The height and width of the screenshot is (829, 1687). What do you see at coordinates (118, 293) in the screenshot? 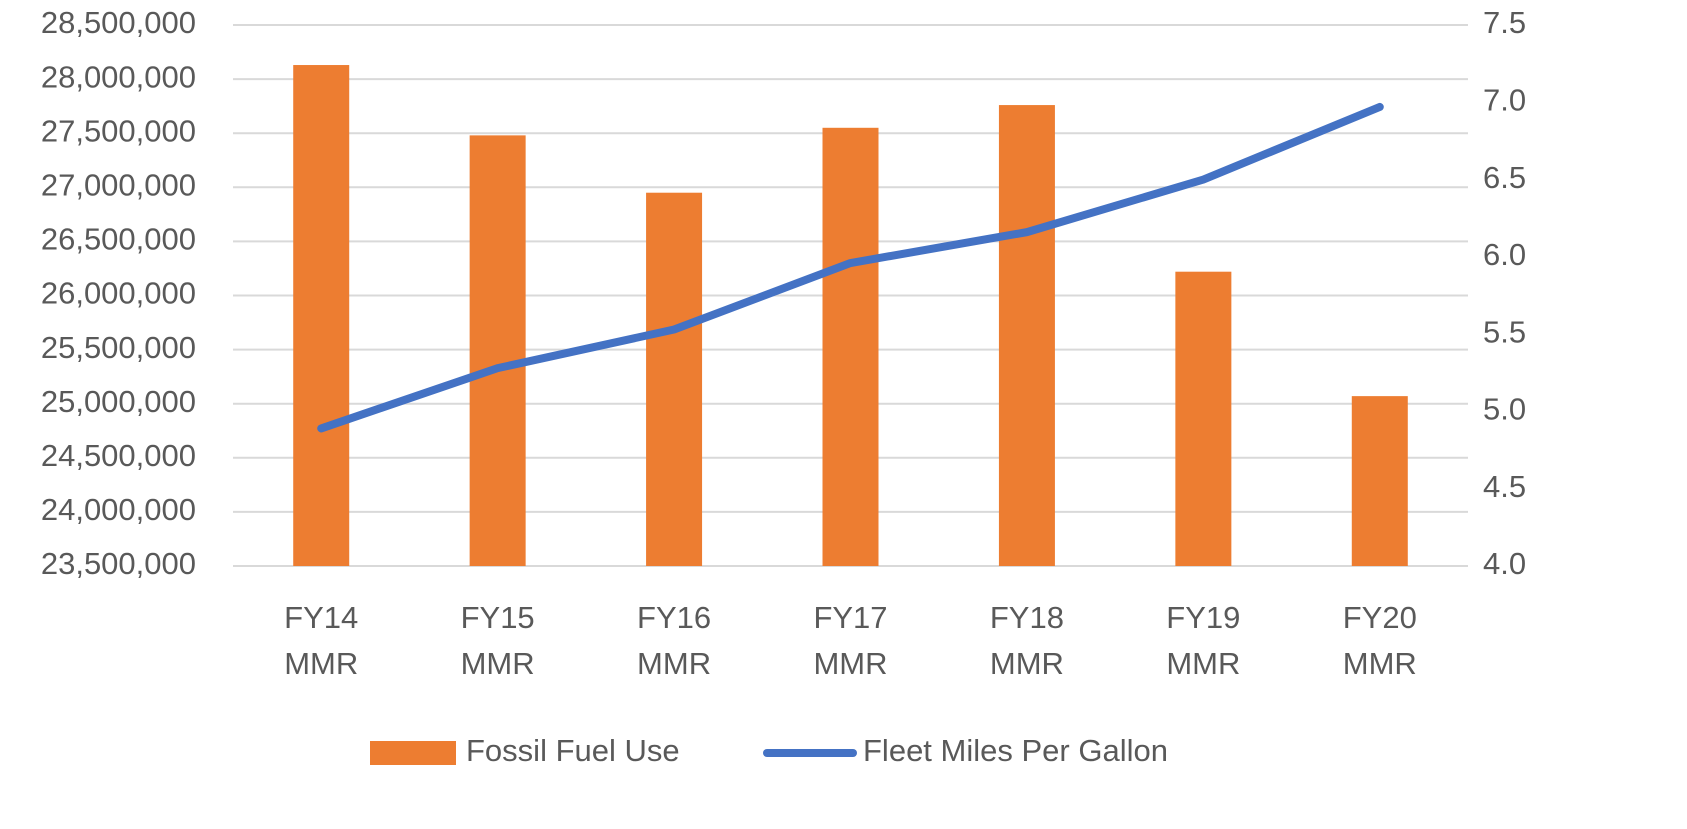
I see `y-tick-label: 26,000,000` at bounding box center [118, 293].